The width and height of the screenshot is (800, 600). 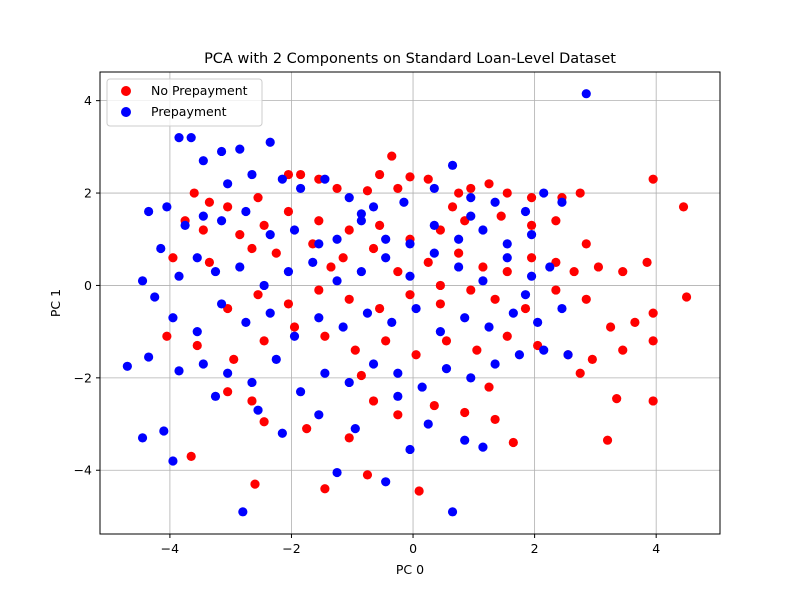 What do you see at coordinates (126, 91) in the screenshot?
I see `legend-marker-no-prepayment` at bounding box center [126, 91].